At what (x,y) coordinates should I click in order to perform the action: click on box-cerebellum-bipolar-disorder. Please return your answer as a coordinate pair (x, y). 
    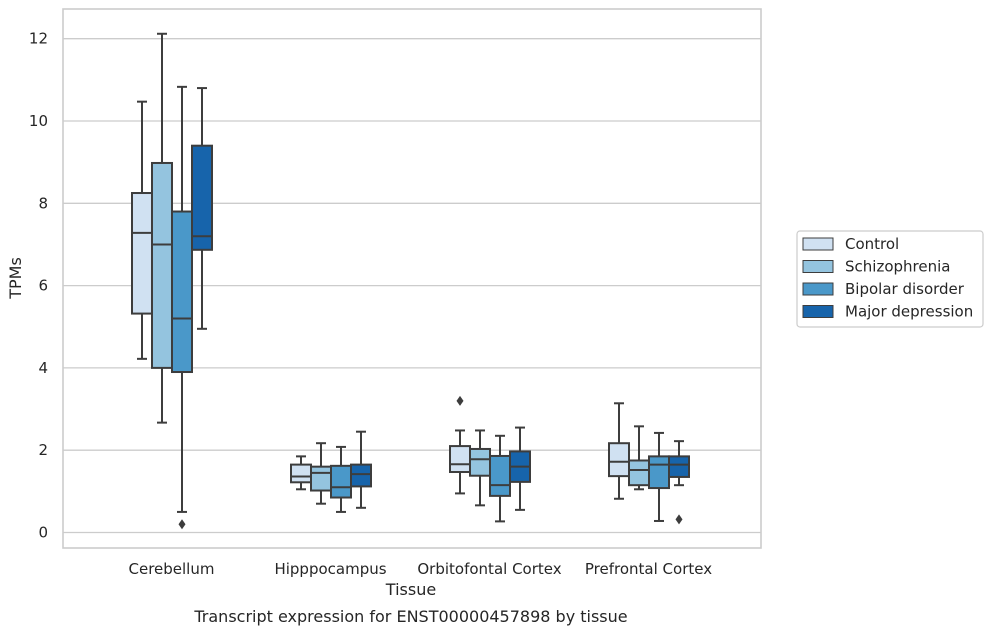
    Looking at the image, I should click on (182, 307).